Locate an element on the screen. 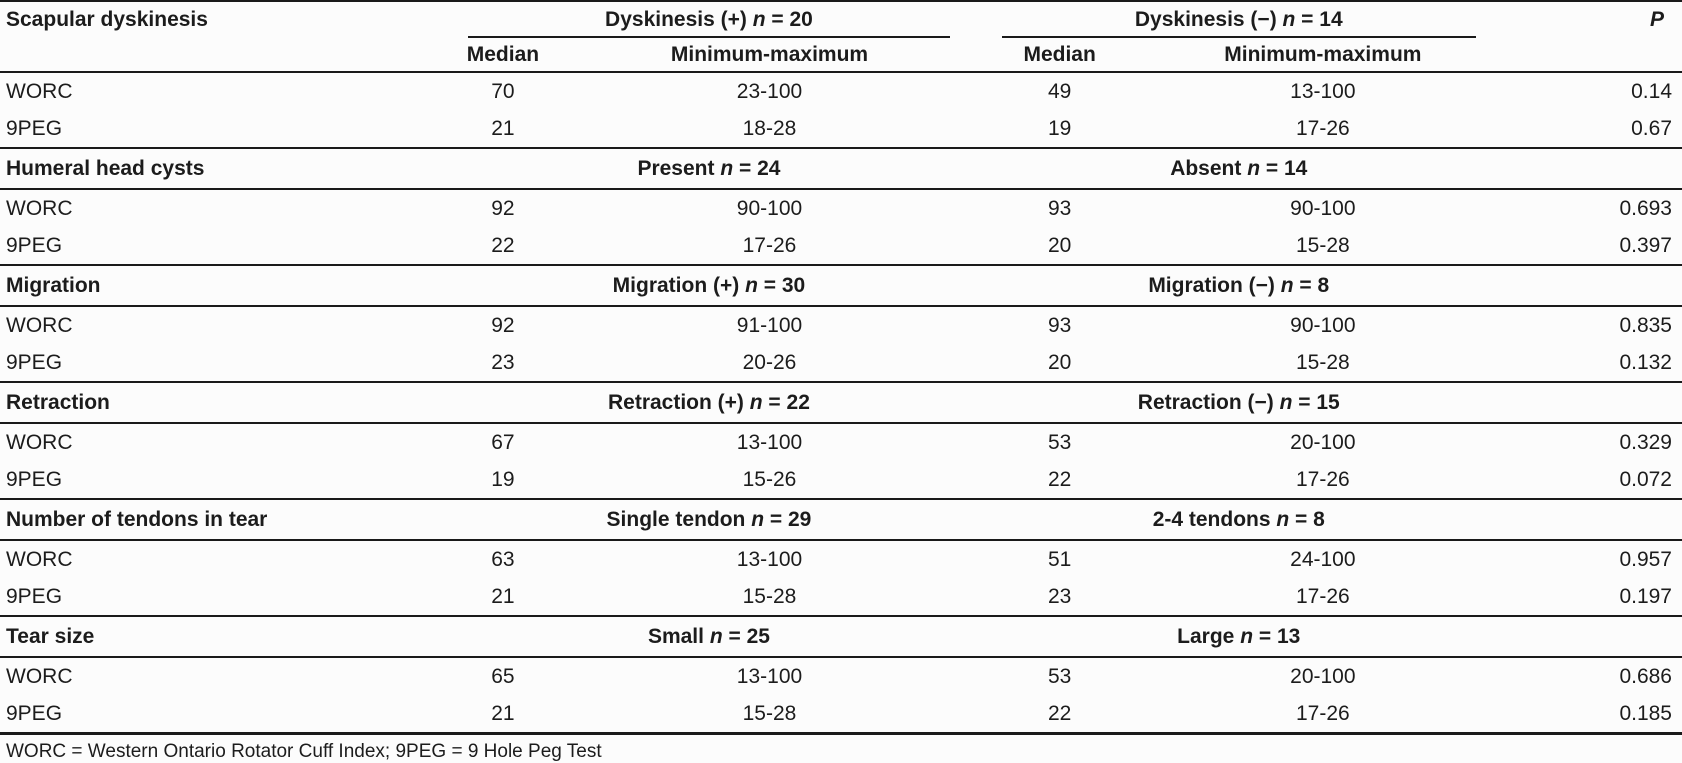 The height and width of the screenshot is (763, 1682). table-row: WORC 70 23-100 49 13-100 0.14 is located at coordinates (841, 91).